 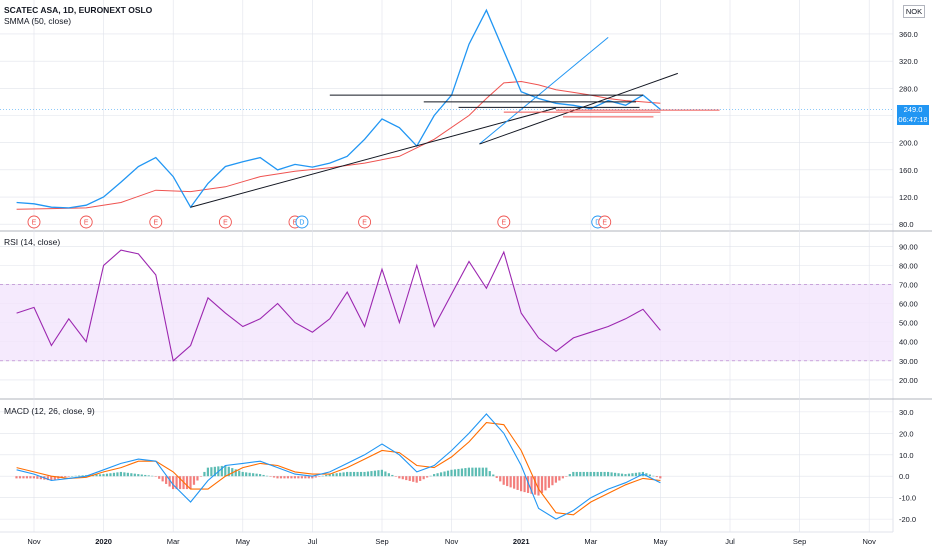 What do you see at coordinates (914, 11) in the screenshot?
I see `currency-label: NOK` at bounding box center [914, 11].